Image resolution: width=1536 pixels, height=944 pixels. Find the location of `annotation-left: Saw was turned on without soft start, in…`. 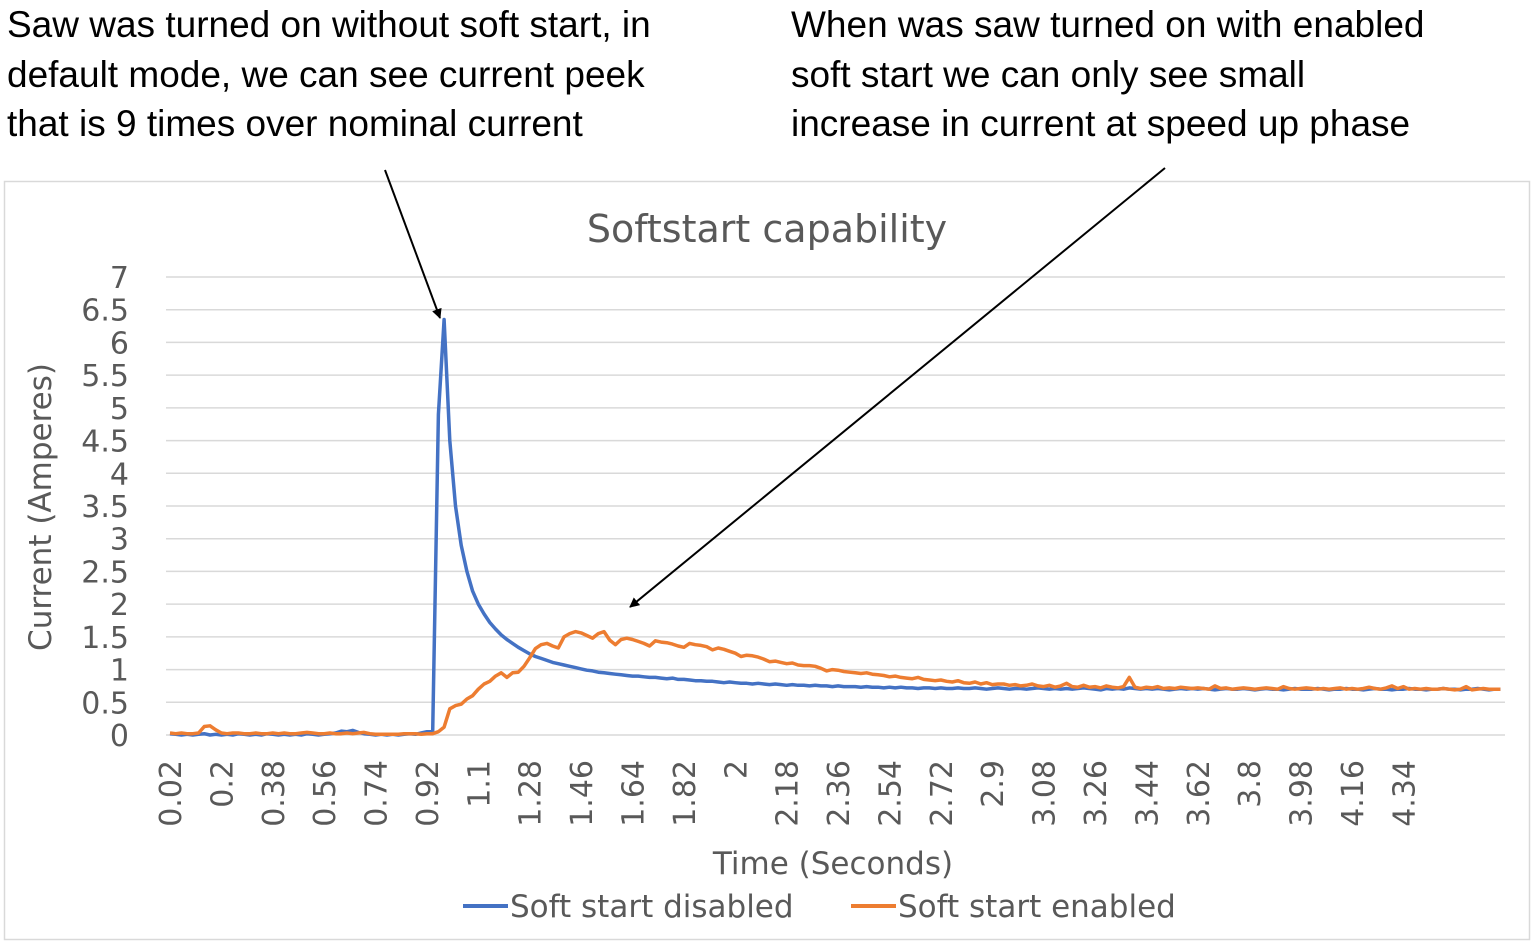

annotation-left: Saw was turned on without soft start, in… is located at coordinates (329, 74).